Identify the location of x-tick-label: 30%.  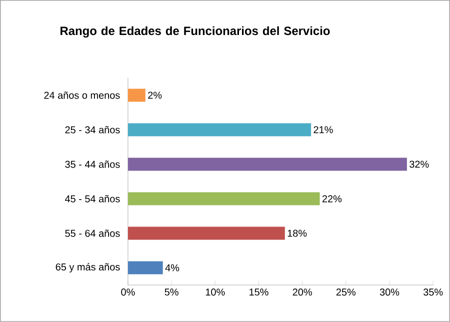
(390, 292).